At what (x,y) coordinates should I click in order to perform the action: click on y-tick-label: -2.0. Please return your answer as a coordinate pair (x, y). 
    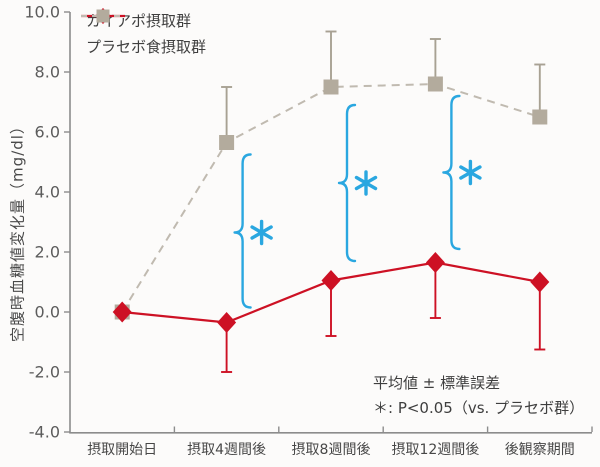
    Looking at the image, I should click on (44, 372).